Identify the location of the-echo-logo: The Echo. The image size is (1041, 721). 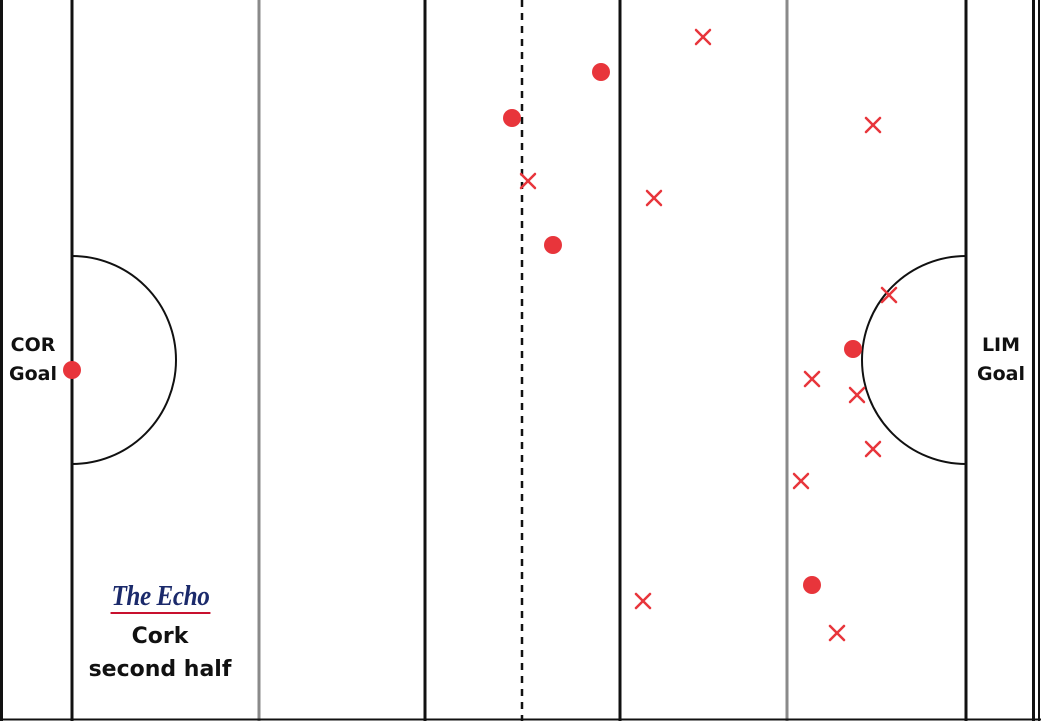
(160, 597).